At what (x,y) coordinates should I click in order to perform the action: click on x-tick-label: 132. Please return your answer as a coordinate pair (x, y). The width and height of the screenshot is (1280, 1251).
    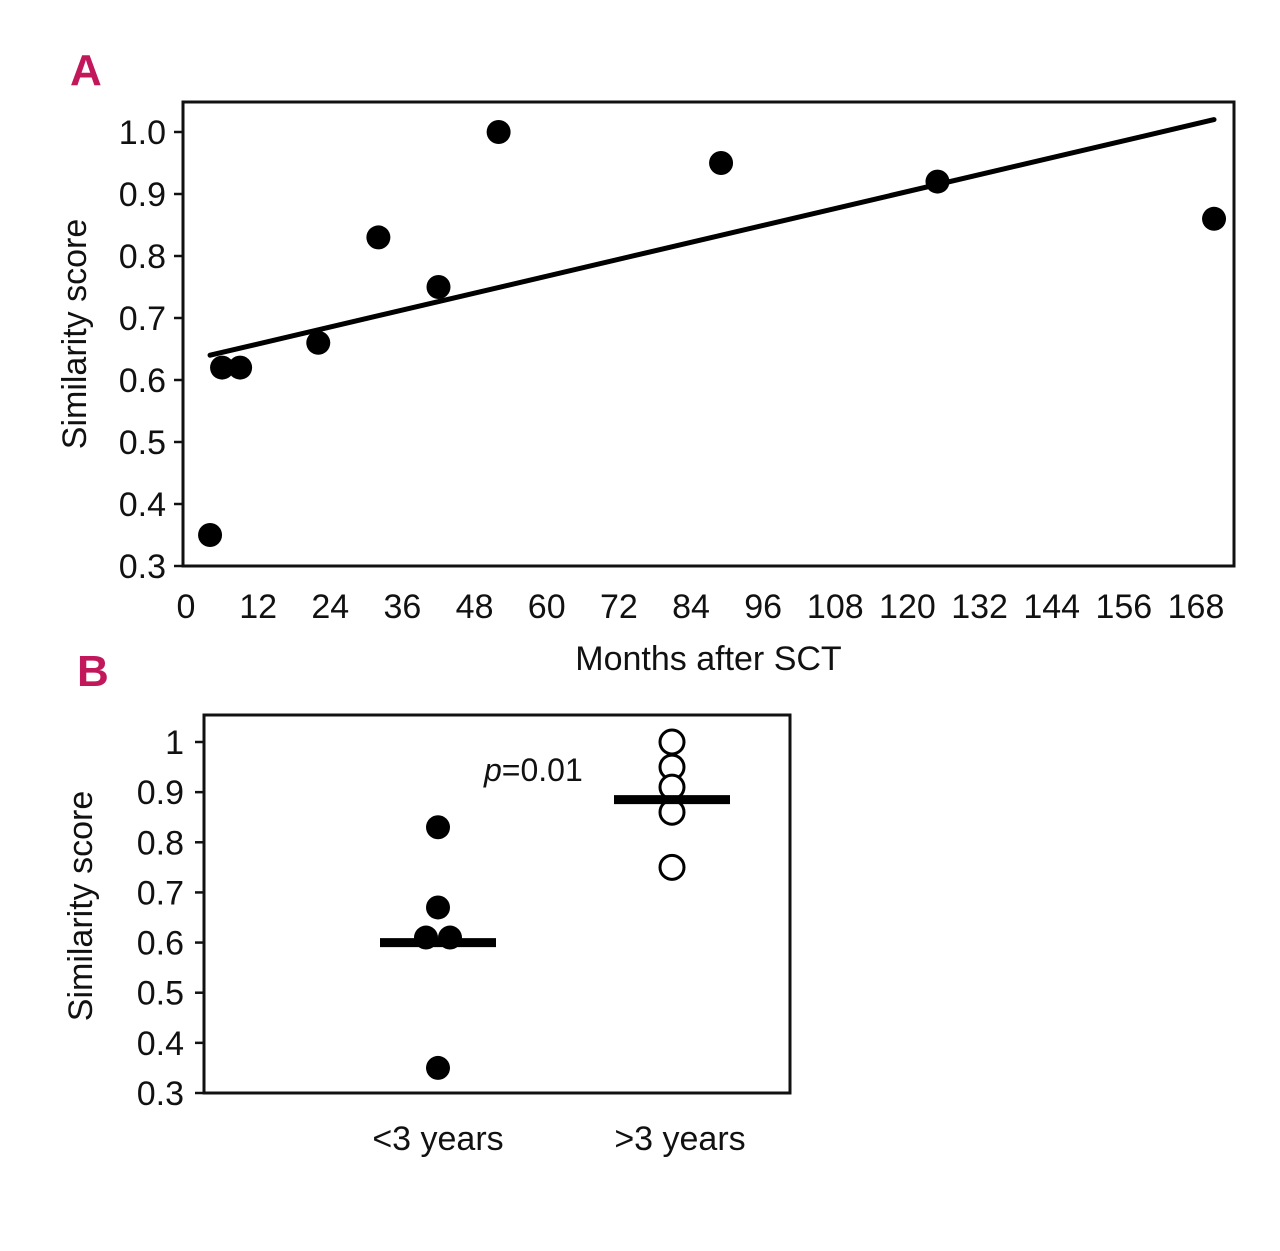
    Looking at the image, I should click on (979, 607).